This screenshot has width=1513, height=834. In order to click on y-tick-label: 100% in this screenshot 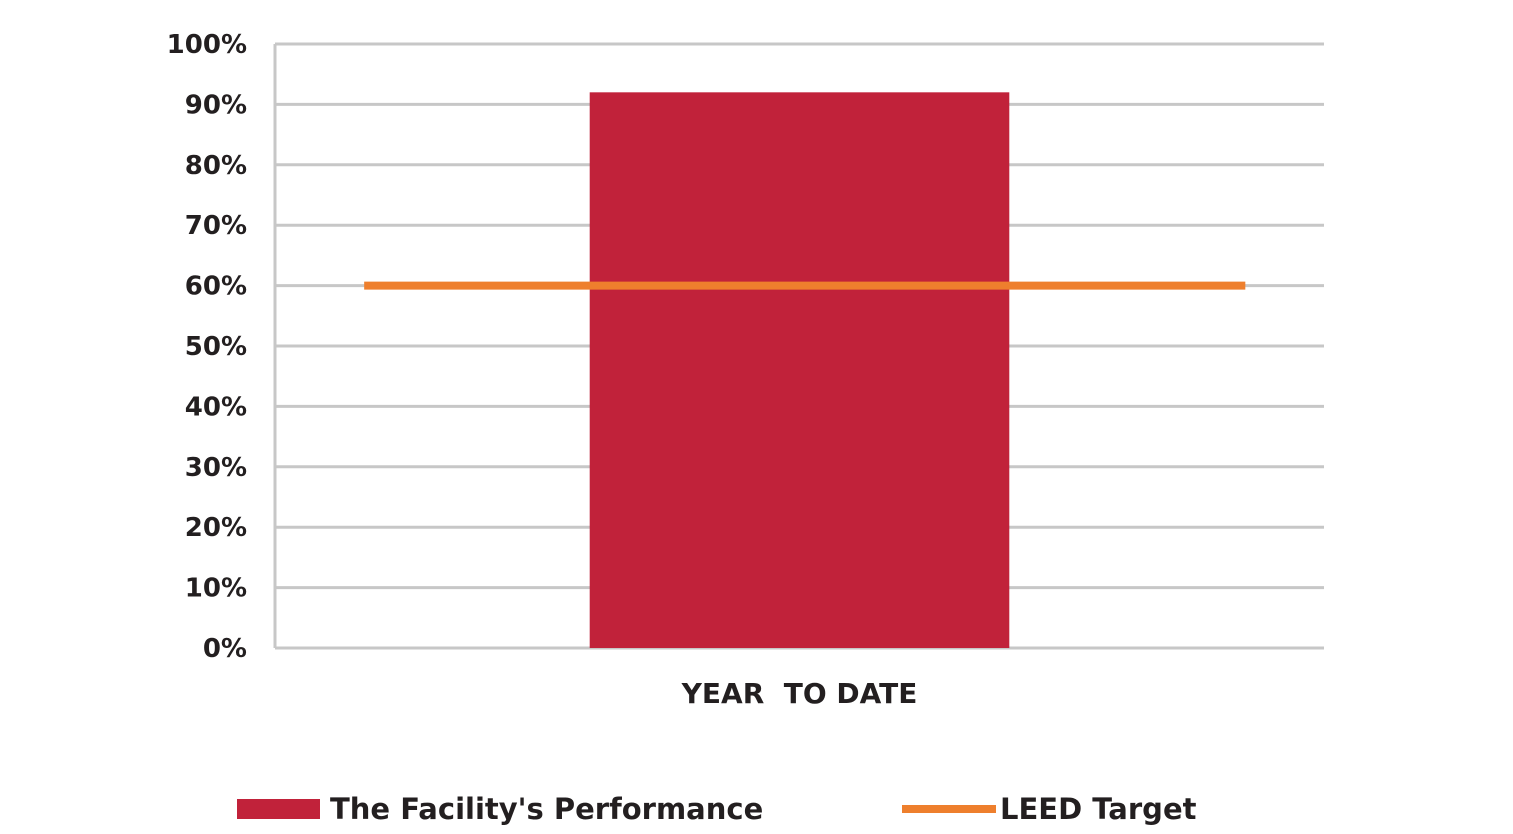, I will do `click(207, 45)`.